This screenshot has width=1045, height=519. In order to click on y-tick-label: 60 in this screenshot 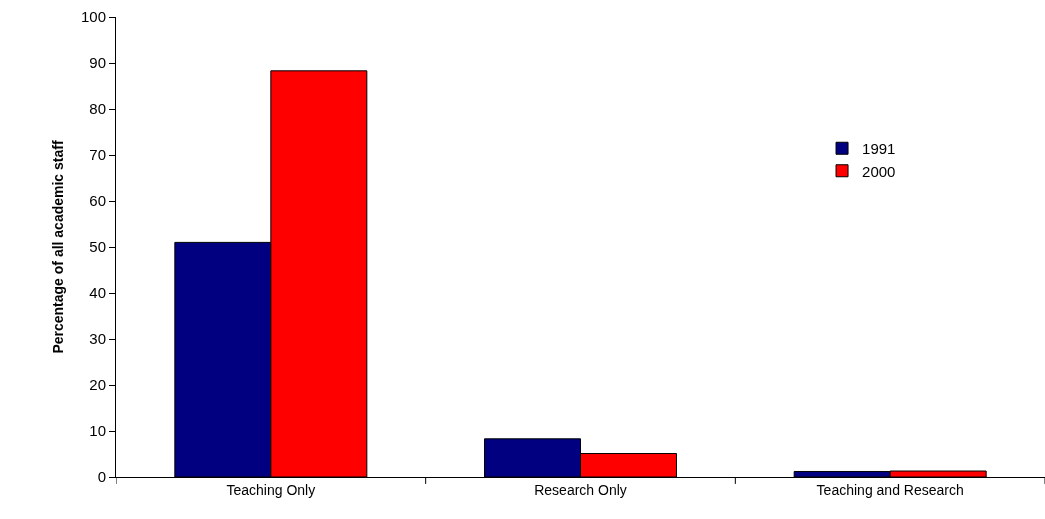, I will do `click(97, 201)`.